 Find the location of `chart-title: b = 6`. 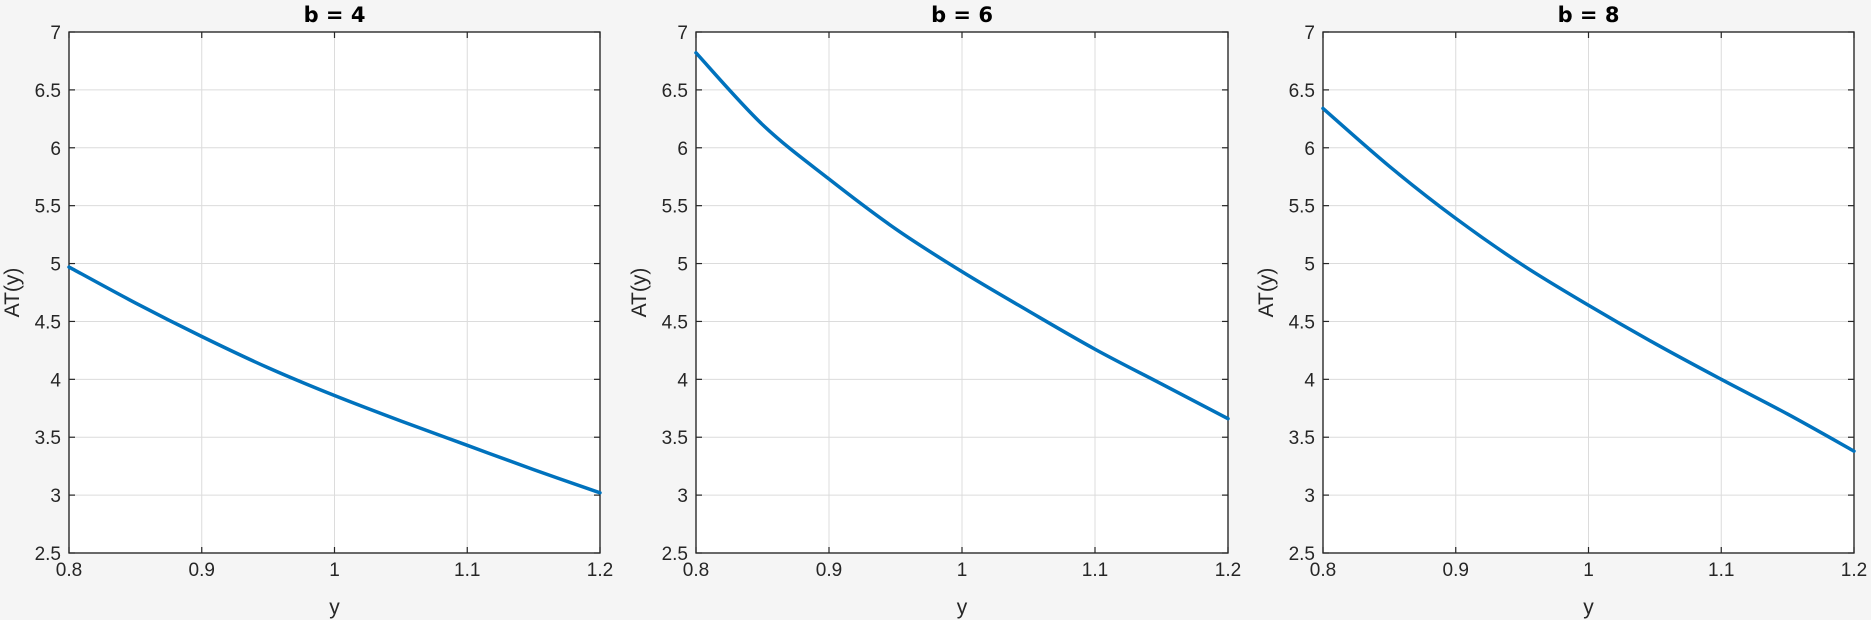

chart-title: b = 6 is located at coordinates (962, 15).